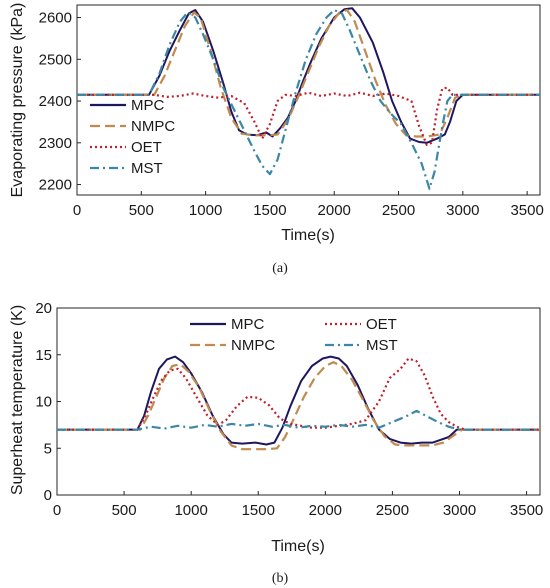 The width and height of the screenshot is (550, 588). Describe the element at coordinates (294, 335) in the screenshot. I see `legend-b: MPC OET NMPC MST` at that location.